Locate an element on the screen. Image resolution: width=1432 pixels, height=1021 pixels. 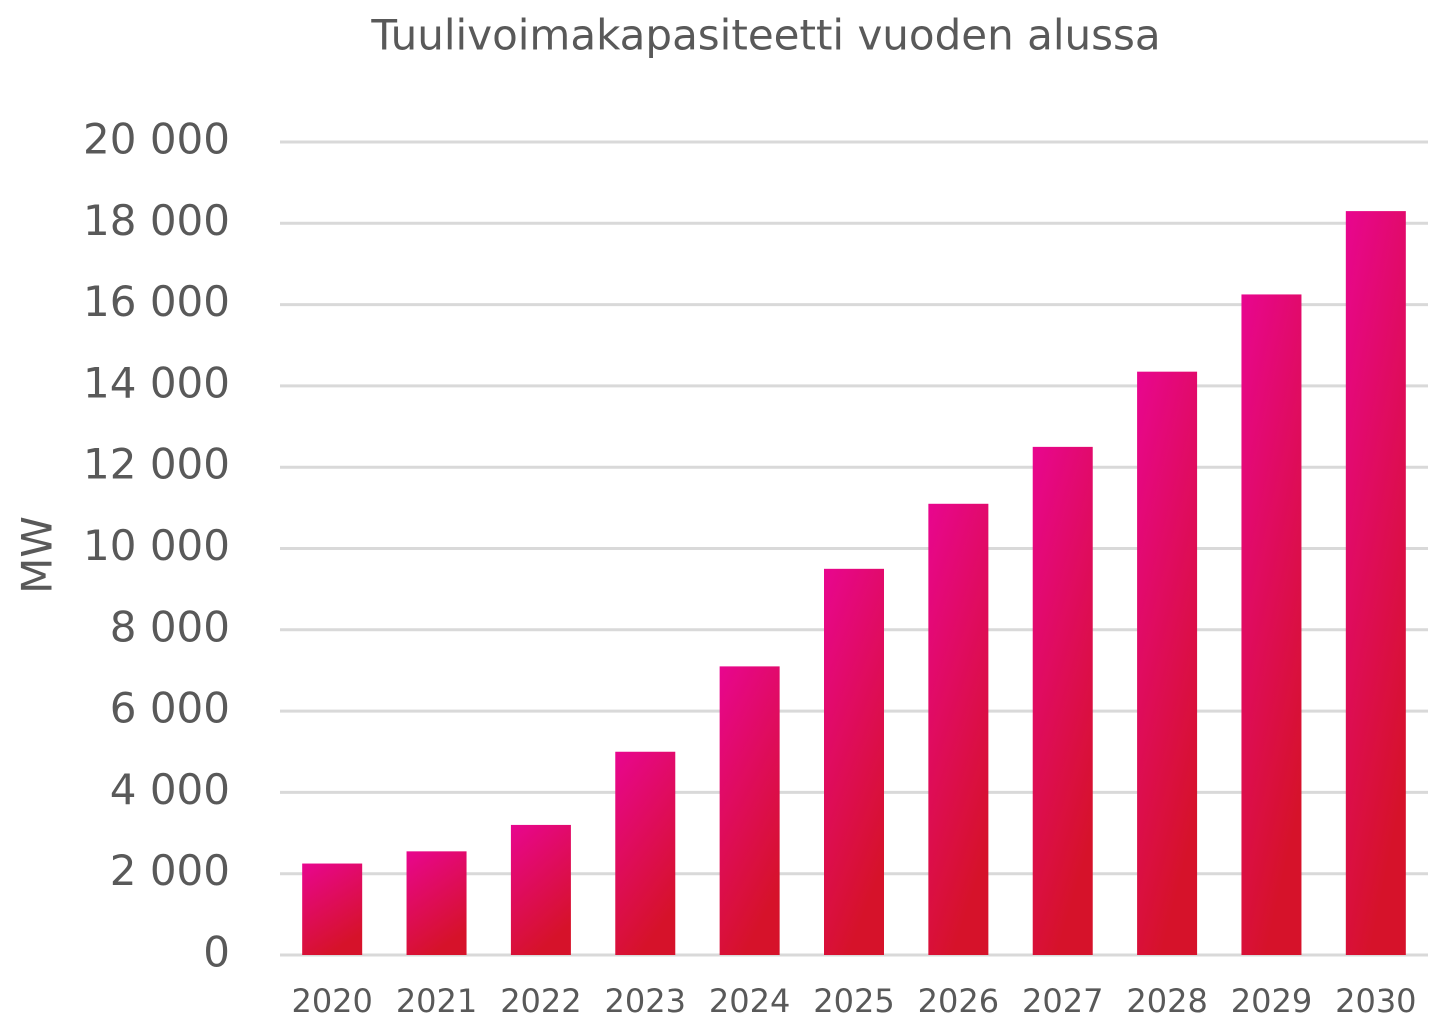
y-tick-label: 4 000 is located at coordinates (170, 789).